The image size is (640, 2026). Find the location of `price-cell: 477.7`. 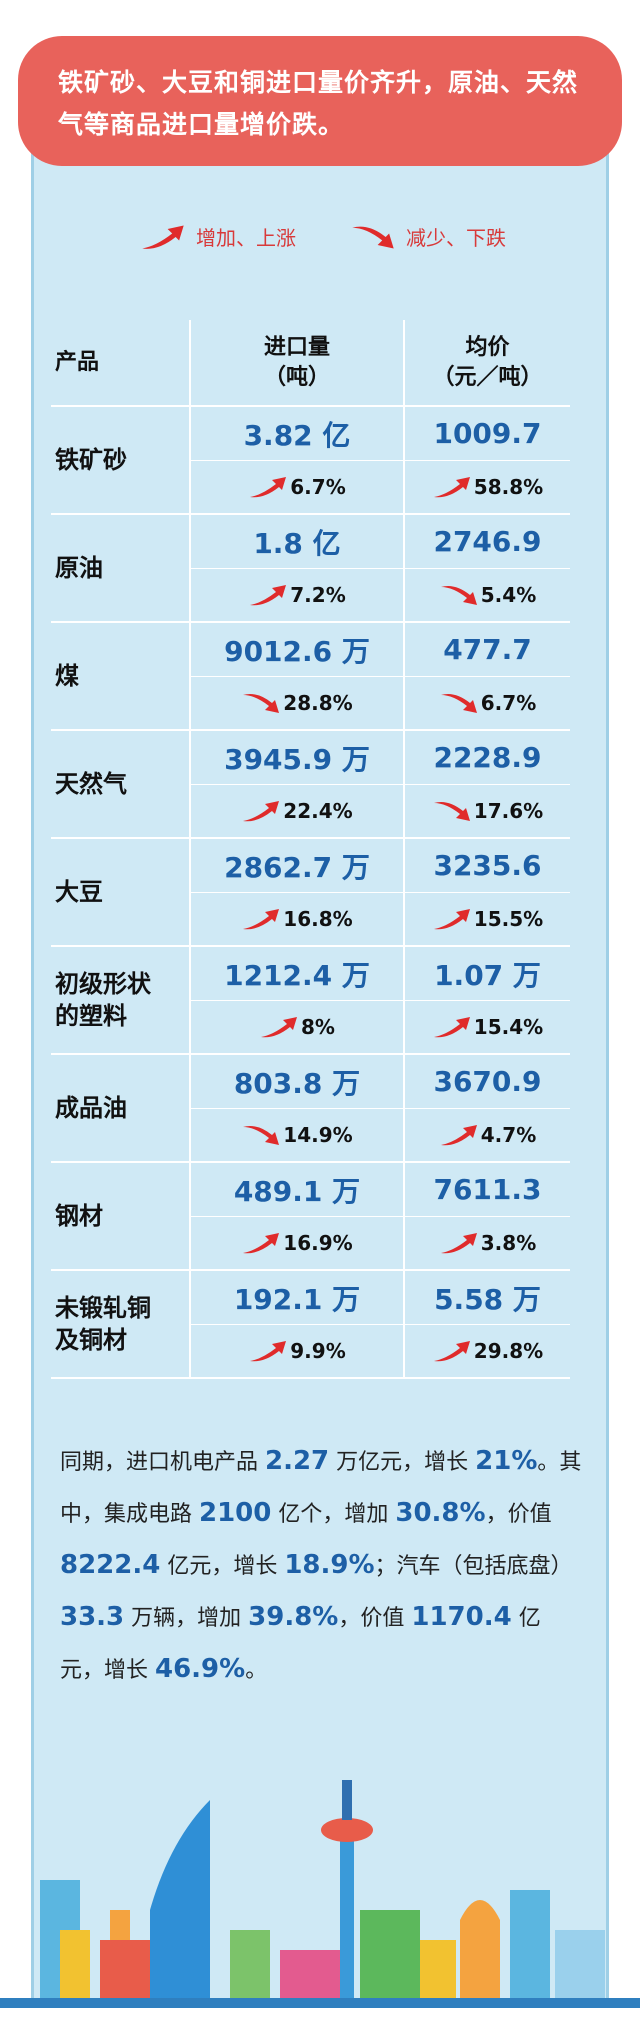

price-cell: 477.7 is located at coordinates (486, 650).